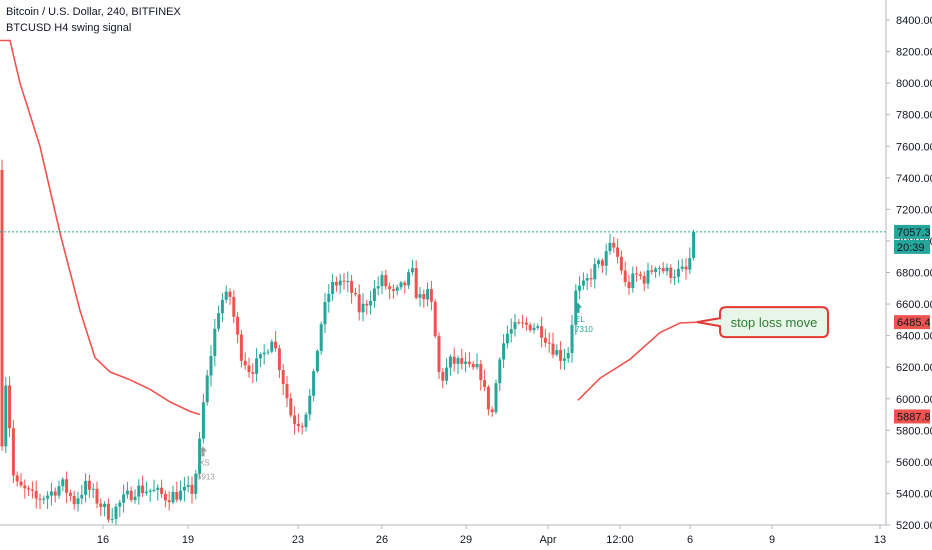 This screenshot has height=550, width=932. What do you see at coordinates (774, 322) in the screenshot?
I see `callout-text: stop loss move` at bounding box center [774, 322].